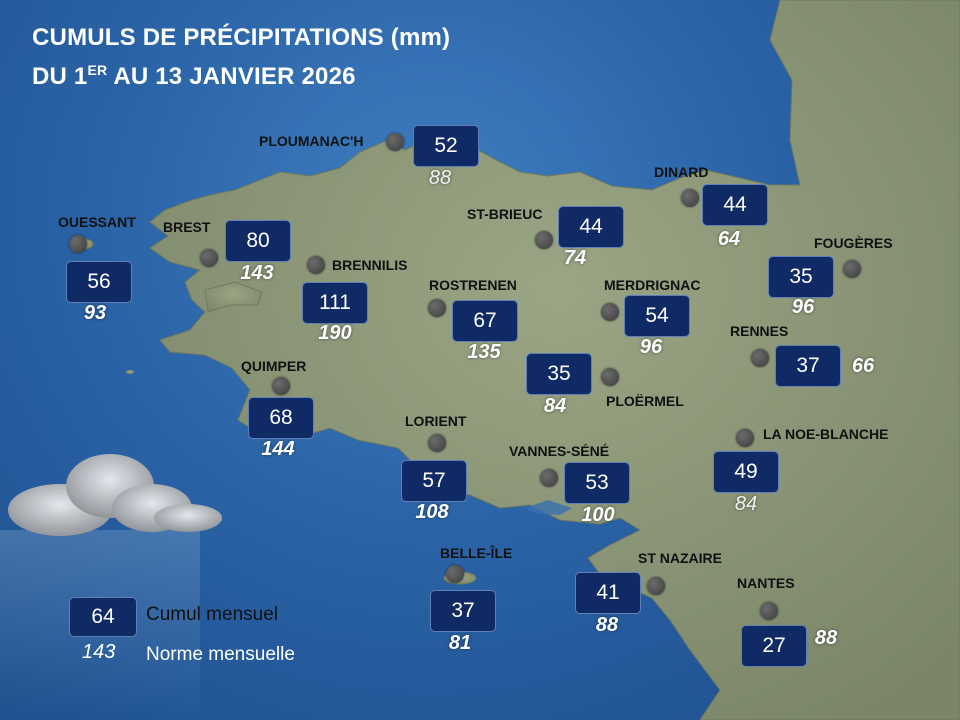 Image resolution: width=960 pixels, height=720 pixels. Describe the element at coordinates (853, 243) in the screenshot. I see `station-name: FOUGÈRES` at that location.